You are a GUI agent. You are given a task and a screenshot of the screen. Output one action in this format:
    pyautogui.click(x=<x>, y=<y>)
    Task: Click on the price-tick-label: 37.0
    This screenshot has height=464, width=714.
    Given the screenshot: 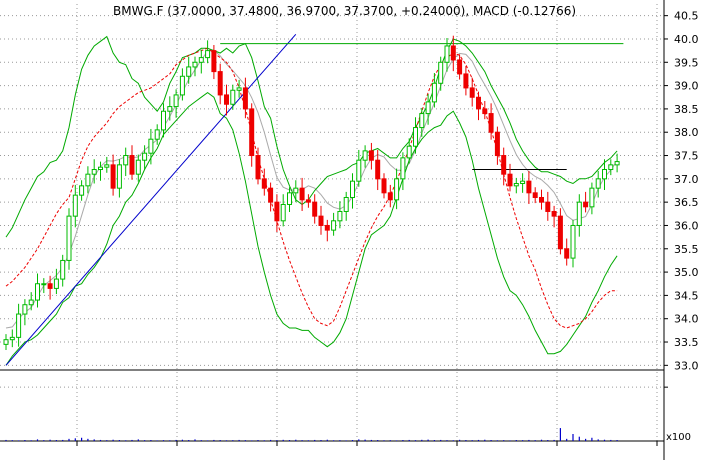 What is the action you would take?
    pyautogui.click(x=686, y=179)
    